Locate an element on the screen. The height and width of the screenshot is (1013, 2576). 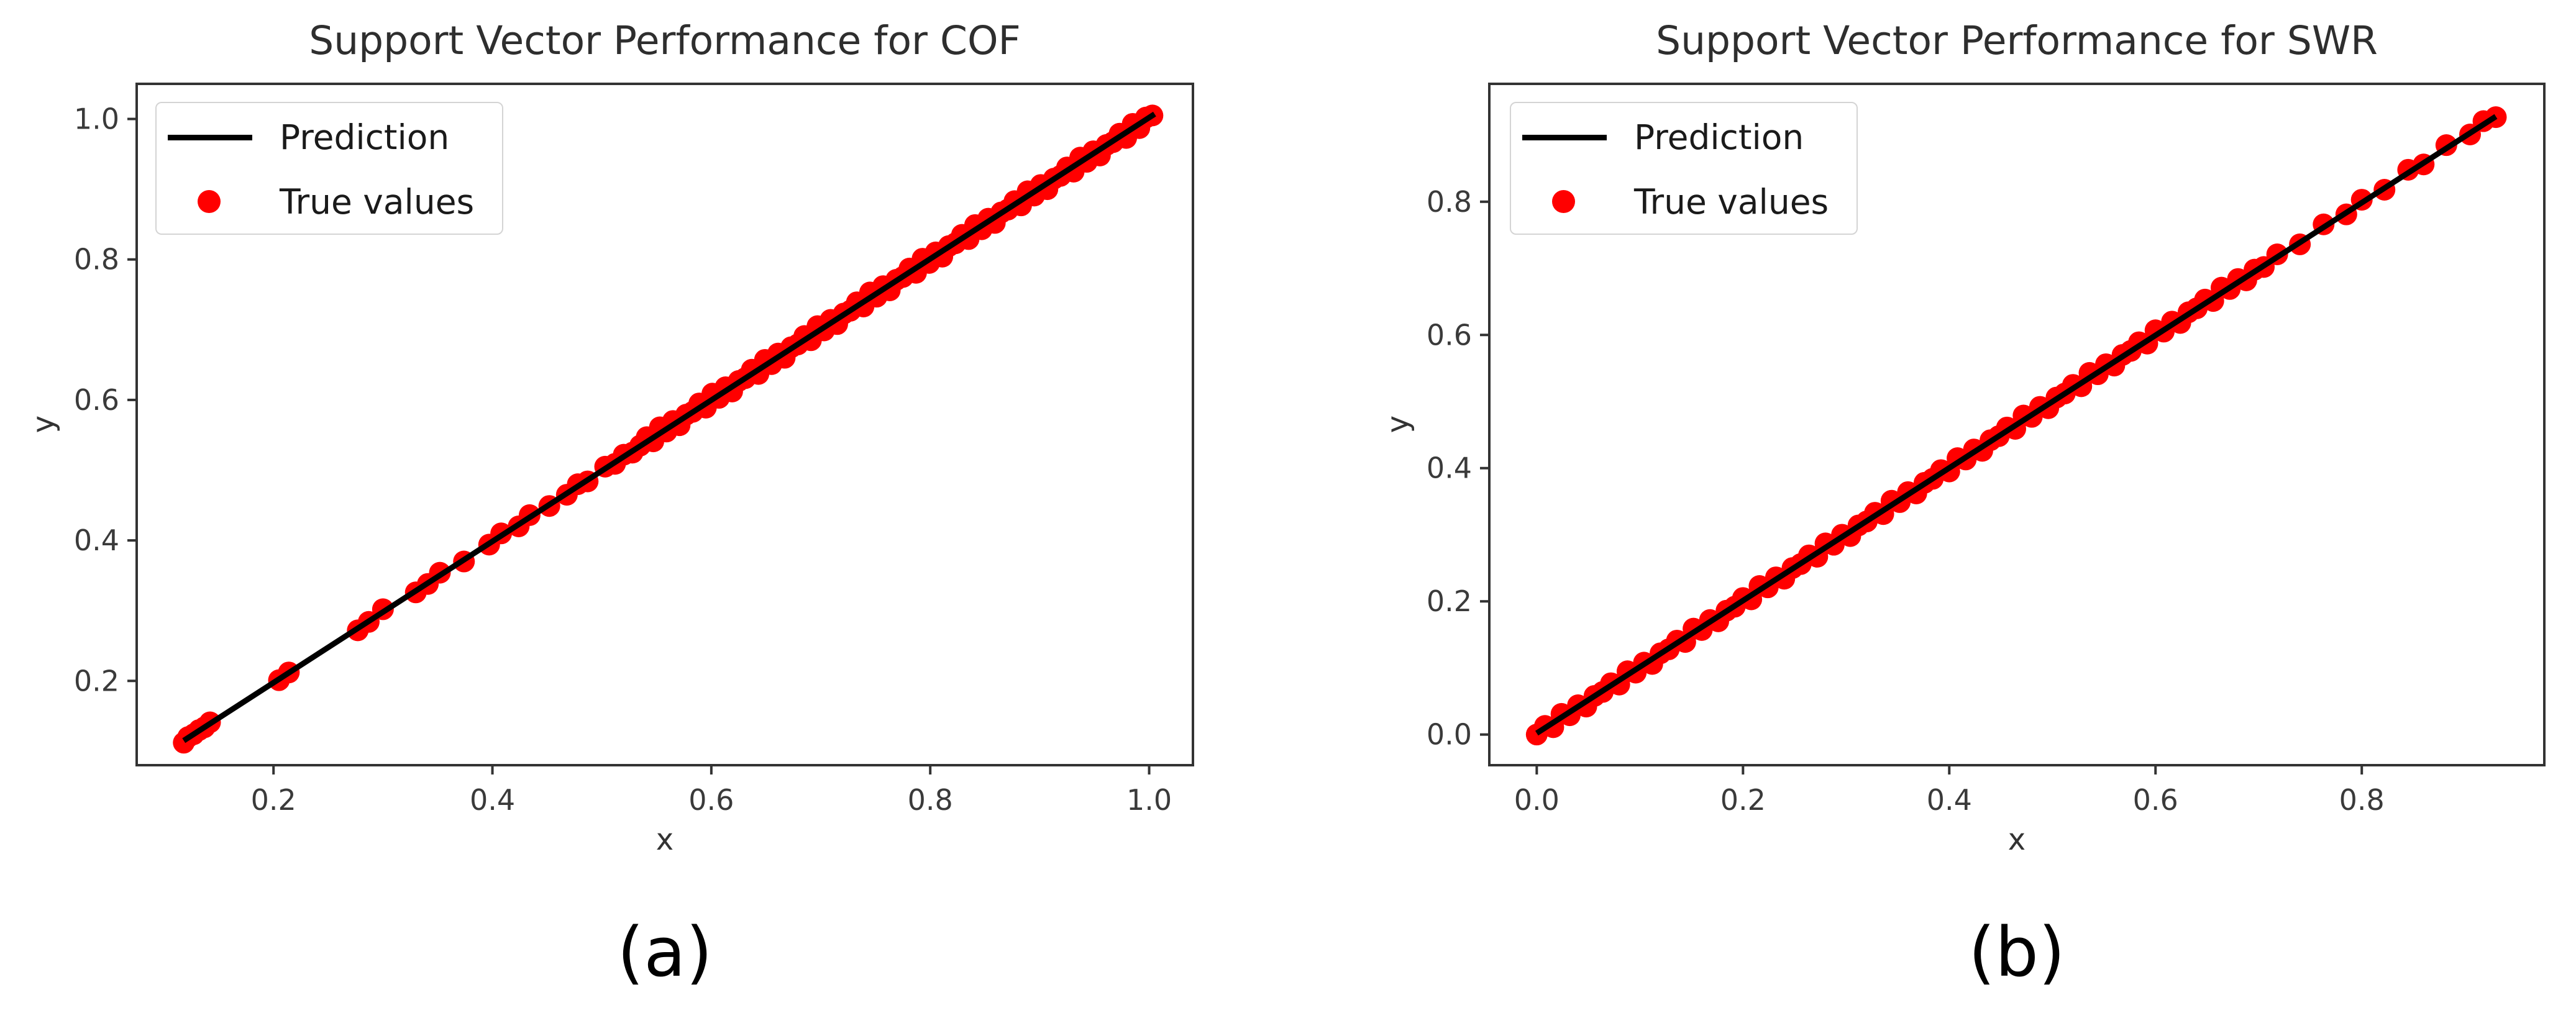
y-tick-label: 1.0 is located at coordinates (96, 119).